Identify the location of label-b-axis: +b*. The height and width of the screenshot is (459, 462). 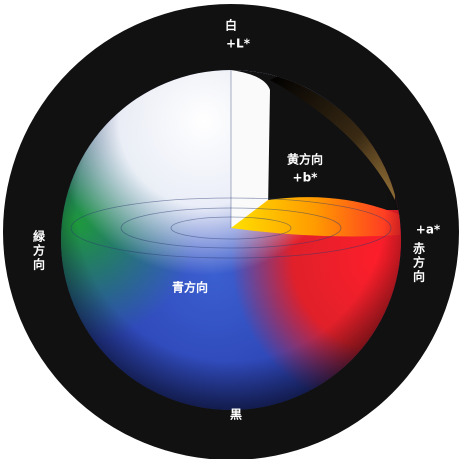
(306, 178).